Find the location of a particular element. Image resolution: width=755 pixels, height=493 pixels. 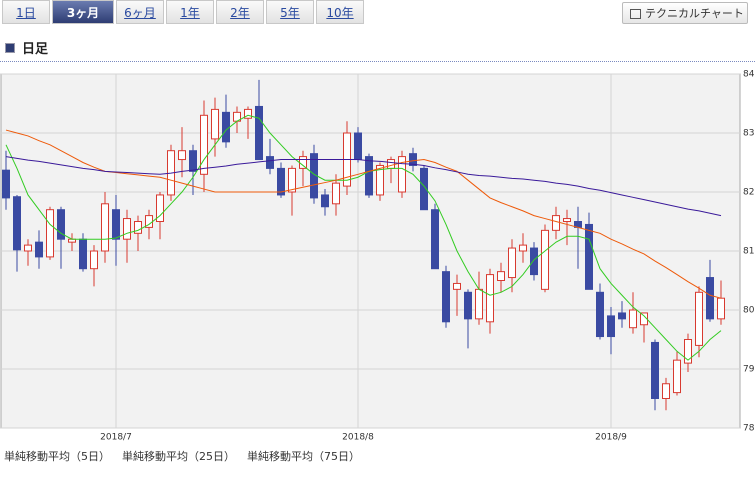

tab-bar: 1日 3ヶ月 6ヶ月 1年 2年 5年 10年 is located at coordinates (184, 12).